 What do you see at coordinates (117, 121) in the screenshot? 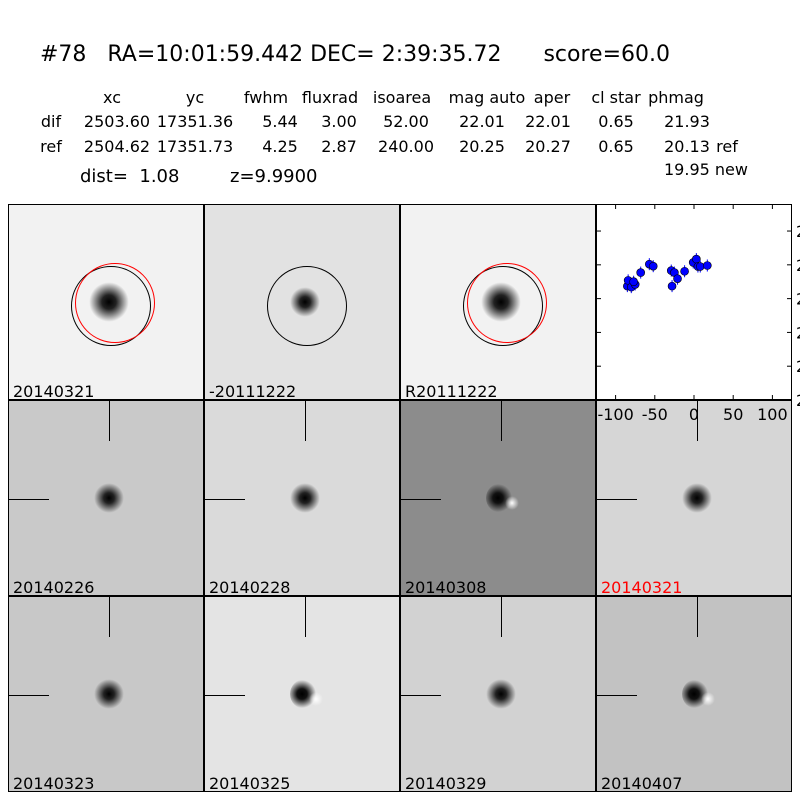
I see `cell-value: 2503.60` at bounding box center [117, 121].